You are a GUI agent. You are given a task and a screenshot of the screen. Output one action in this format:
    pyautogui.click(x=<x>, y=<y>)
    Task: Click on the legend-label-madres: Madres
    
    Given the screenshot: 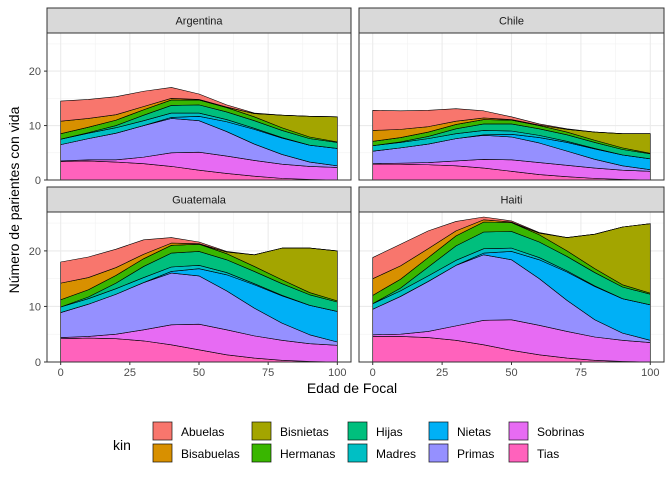 What is the action you would take?
    pyautogui.click(x=396, y=454)
    